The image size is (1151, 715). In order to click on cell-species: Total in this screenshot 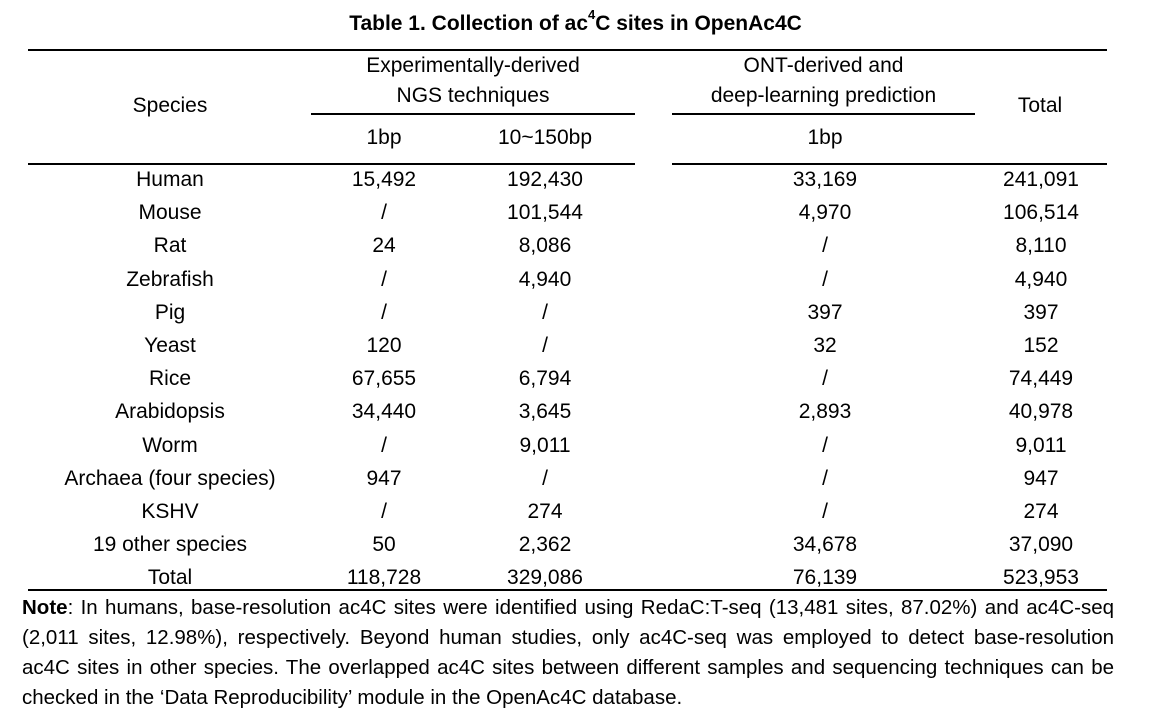, I will do `click(170, 578)`.